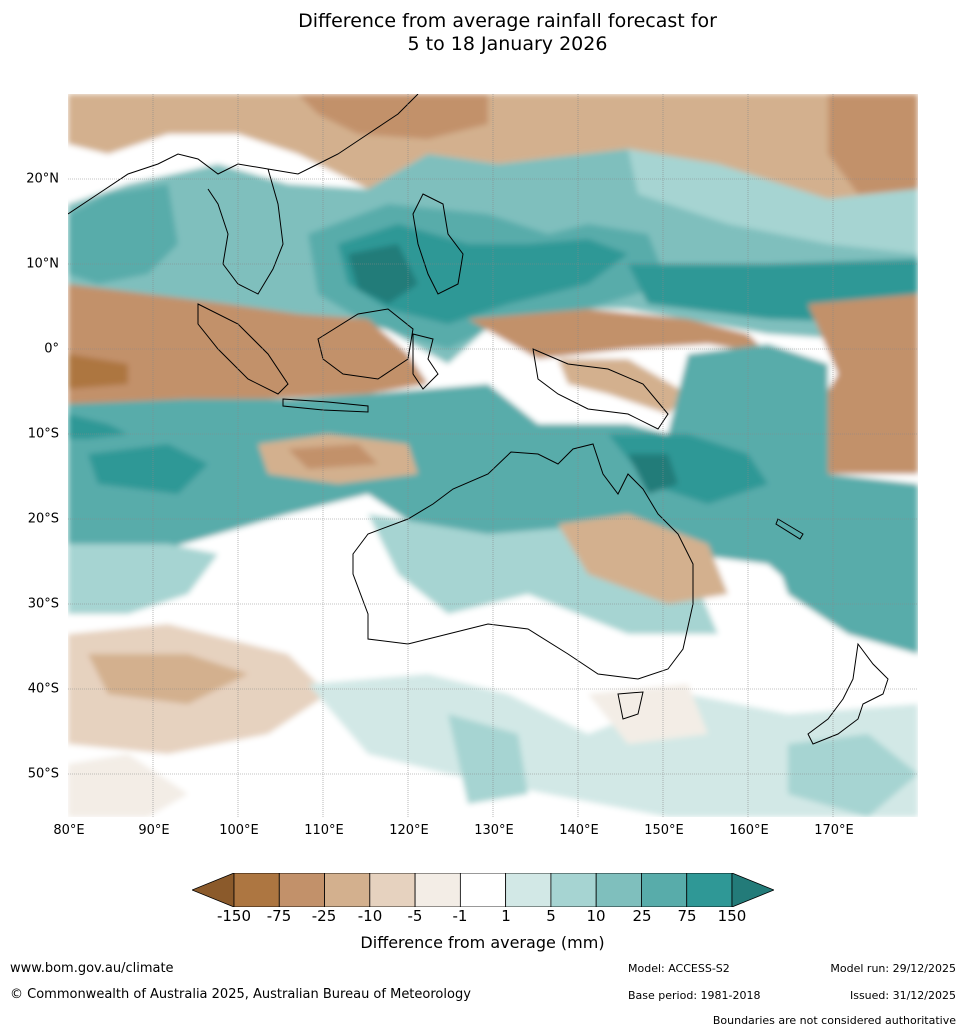  What do you see at coordinates (694, 995) in the screenshot?
I see `footer-base-period: Base period: 1981-2018` at bounding box center [694, 995].